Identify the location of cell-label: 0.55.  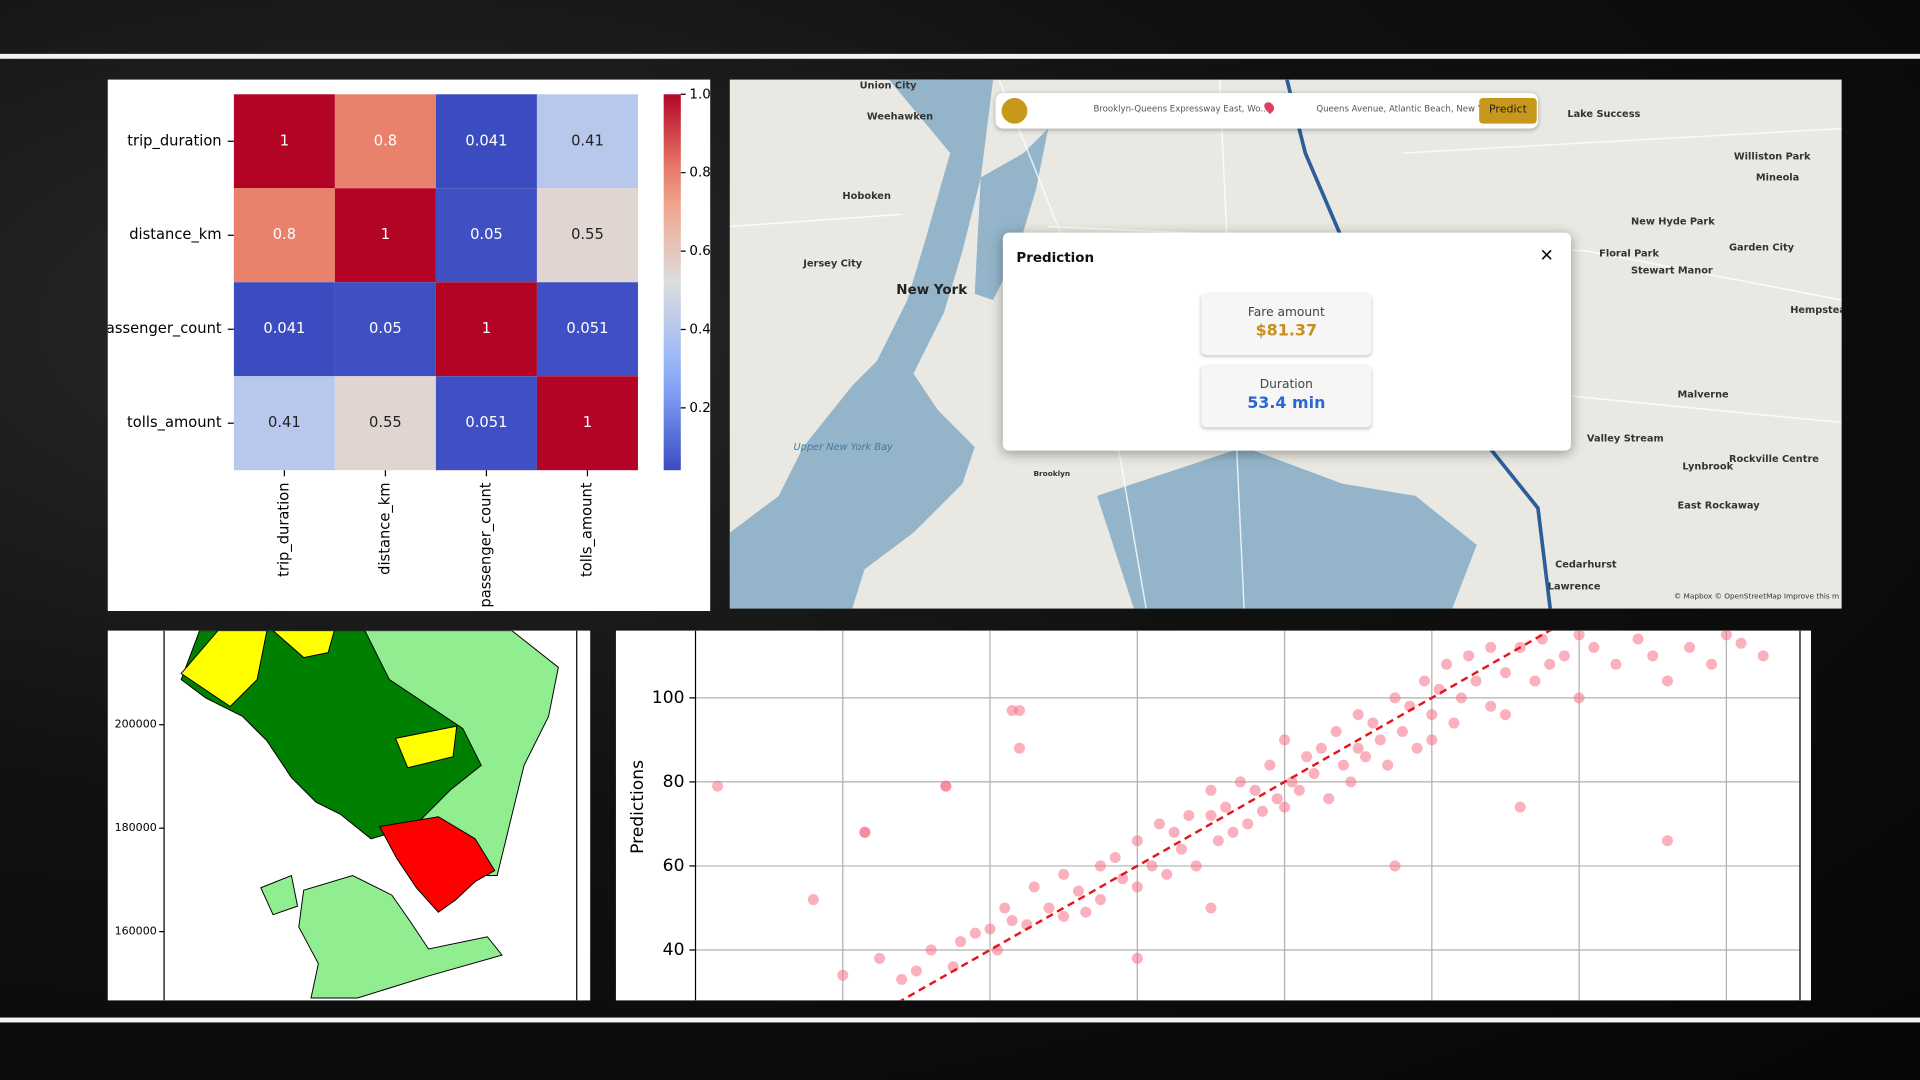
(385, 422).